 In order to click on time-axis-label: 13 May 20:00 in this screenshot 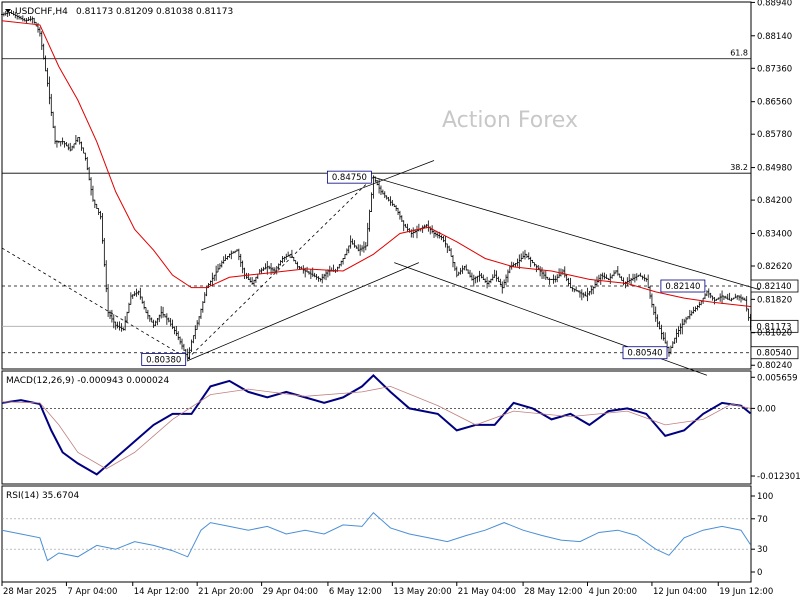, I will do `click(422, 592)`.